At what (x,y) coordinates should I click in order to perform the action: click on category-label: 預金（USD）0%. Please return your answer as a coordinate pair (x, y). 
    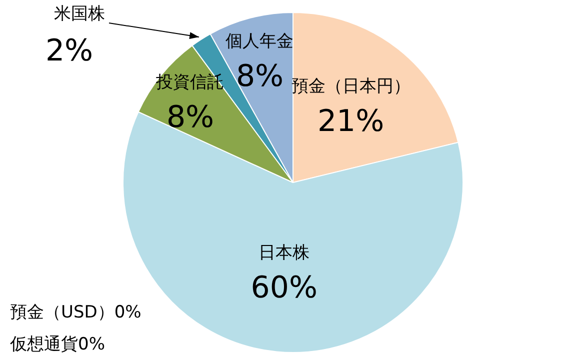
    Looking at the image, I should click on (76, 312).